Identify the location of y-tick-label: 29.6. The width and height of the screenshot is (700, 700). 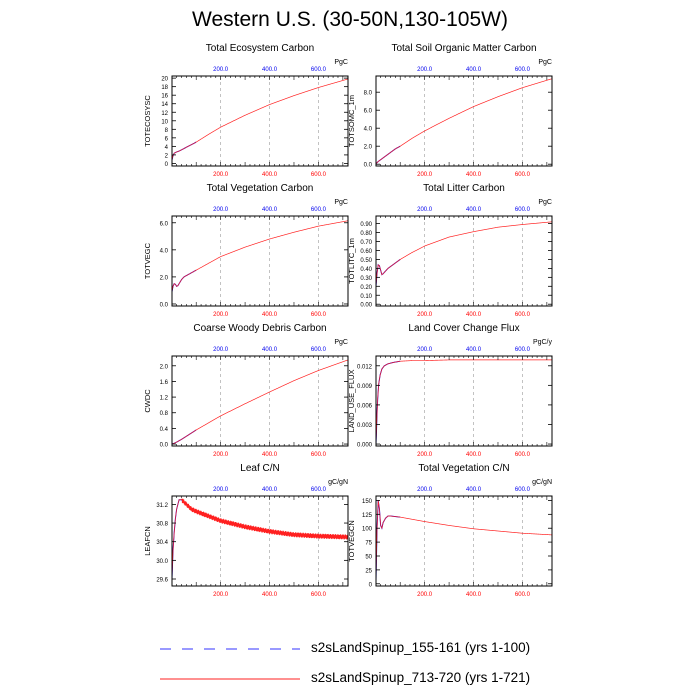
(162, 581).